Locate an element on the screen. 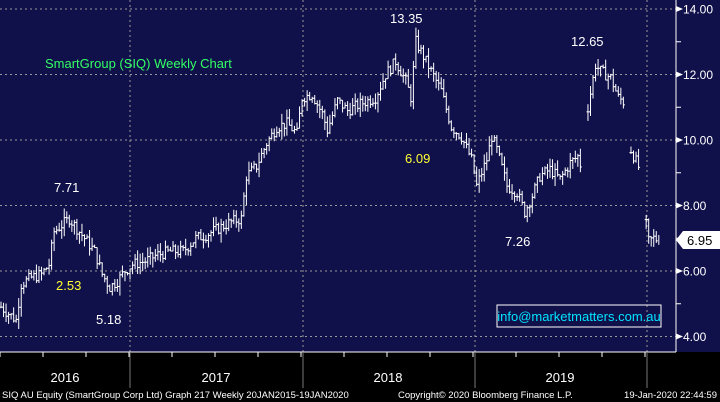  chart-title: SmartGroup (SIQ) Weekly Chart is located at coordinates (138, 63).